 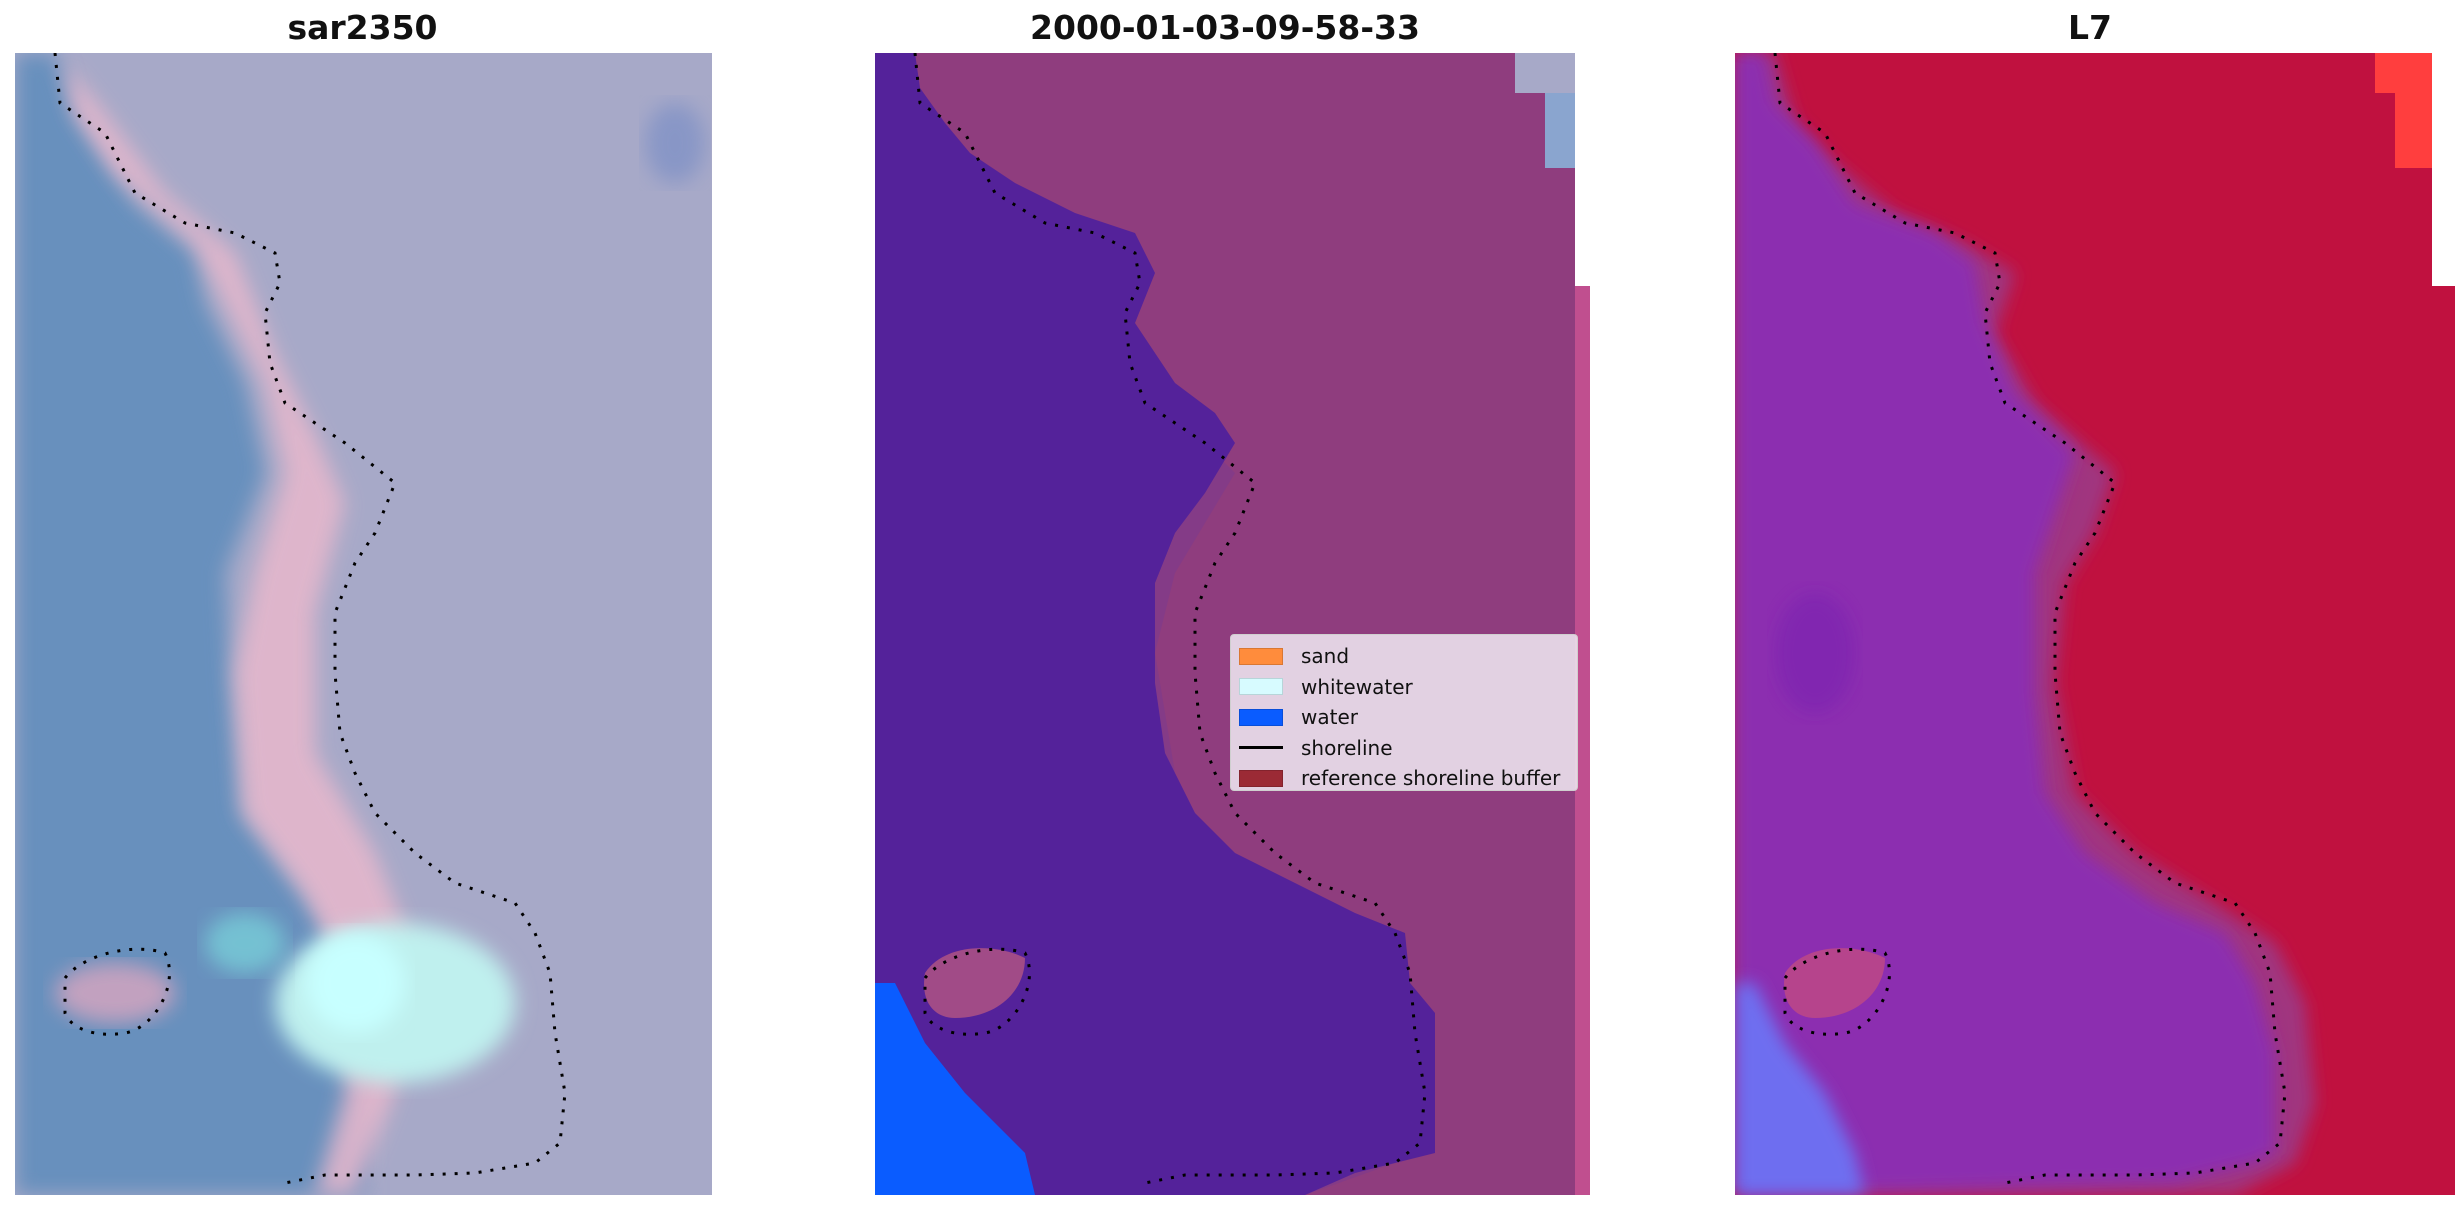 What do you see at coordinates (1404, 656) in the screenshot?
I see `legend-item-sand: sand` at bounding box center [1404, 656].